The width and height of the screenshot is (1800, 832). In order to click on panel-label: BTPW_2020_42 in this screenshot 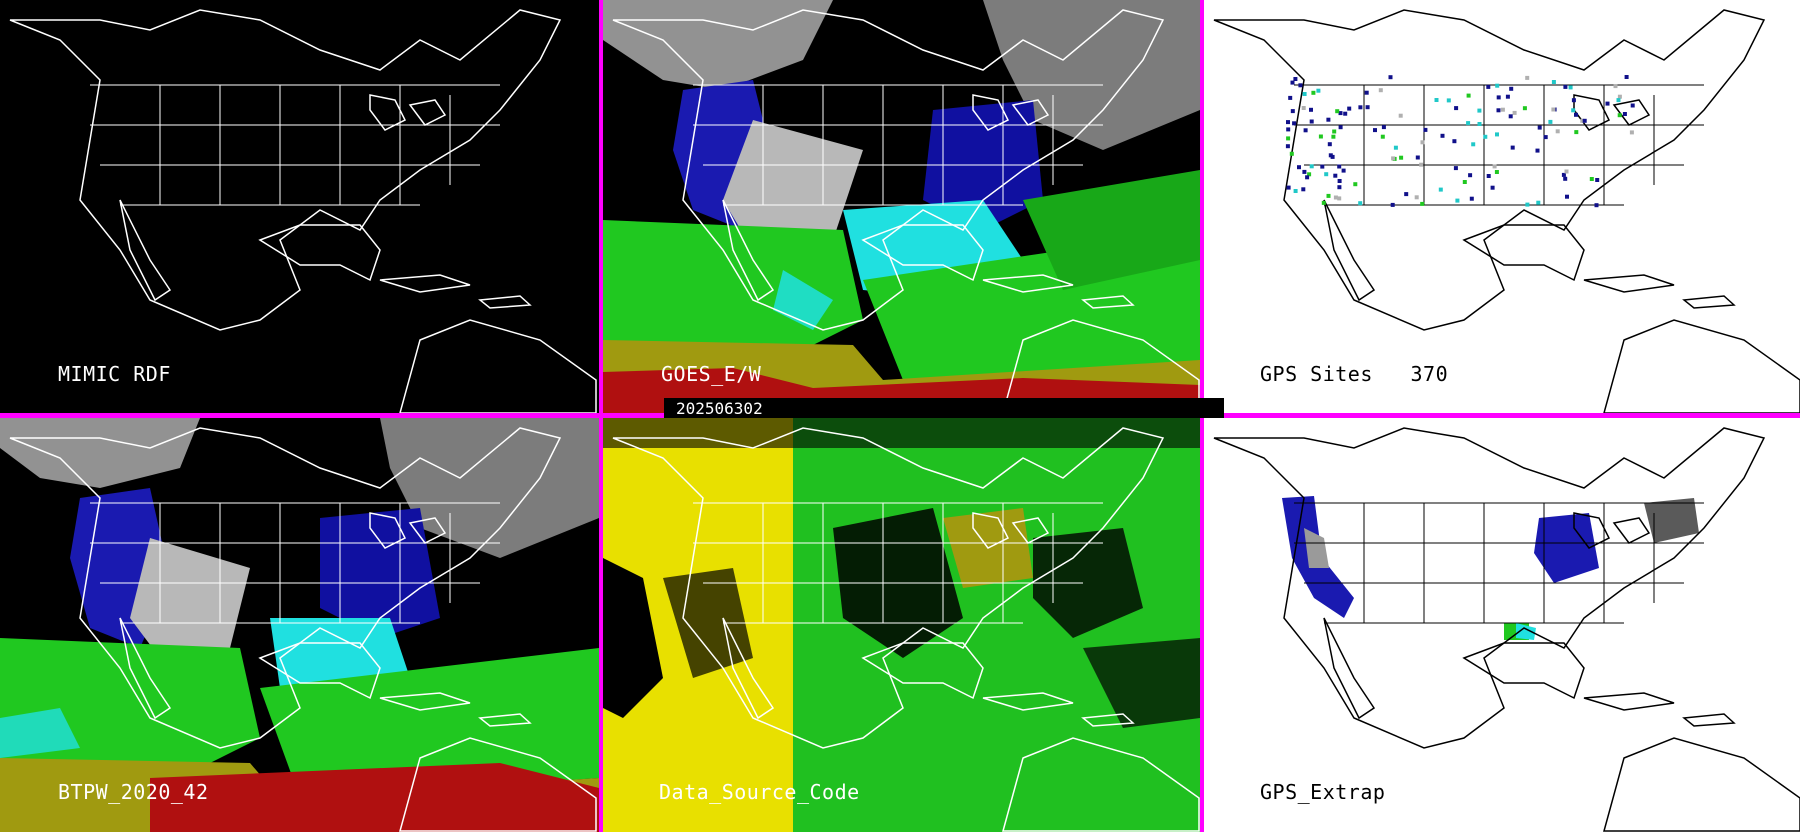, I will do `click(133, 792)`.